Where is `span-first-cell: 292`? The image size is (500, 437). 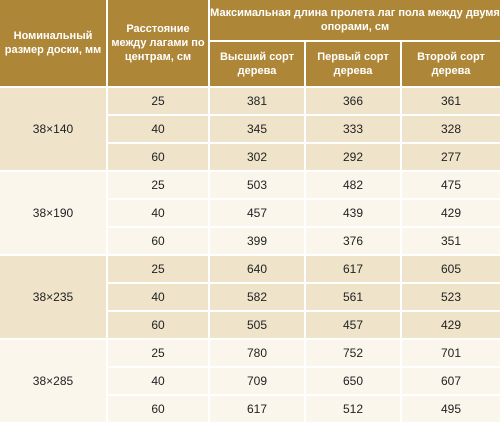
span-first-cell: 292 is located at coordinates (354, 158).